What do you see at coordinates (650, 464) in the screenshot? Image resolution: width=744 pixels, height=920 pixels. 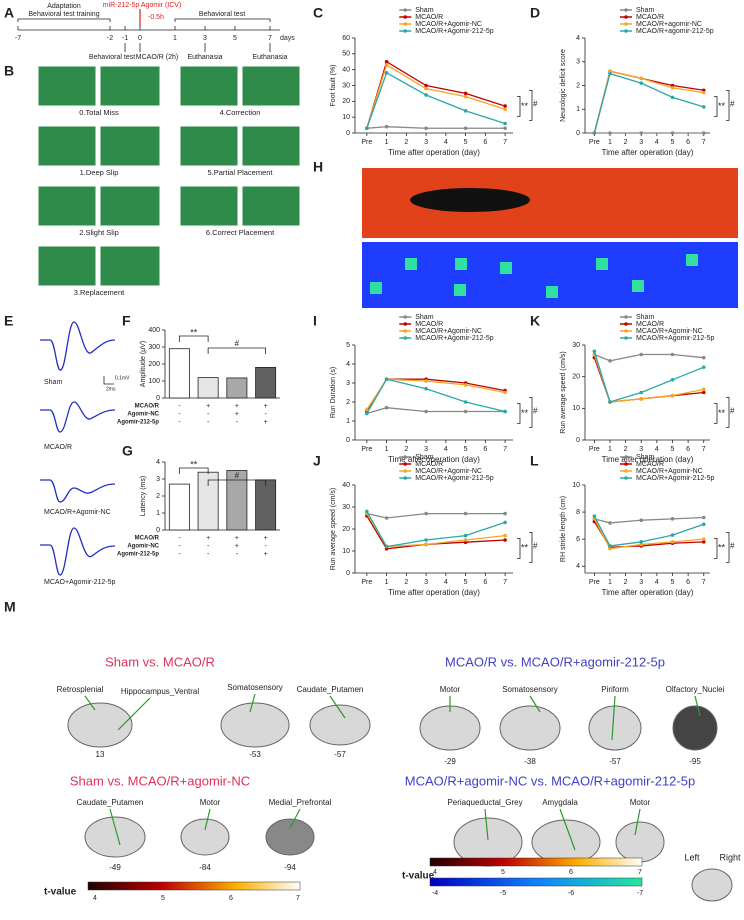 I see `legend-label: MCAO/R` at bounding box center [650, 464].